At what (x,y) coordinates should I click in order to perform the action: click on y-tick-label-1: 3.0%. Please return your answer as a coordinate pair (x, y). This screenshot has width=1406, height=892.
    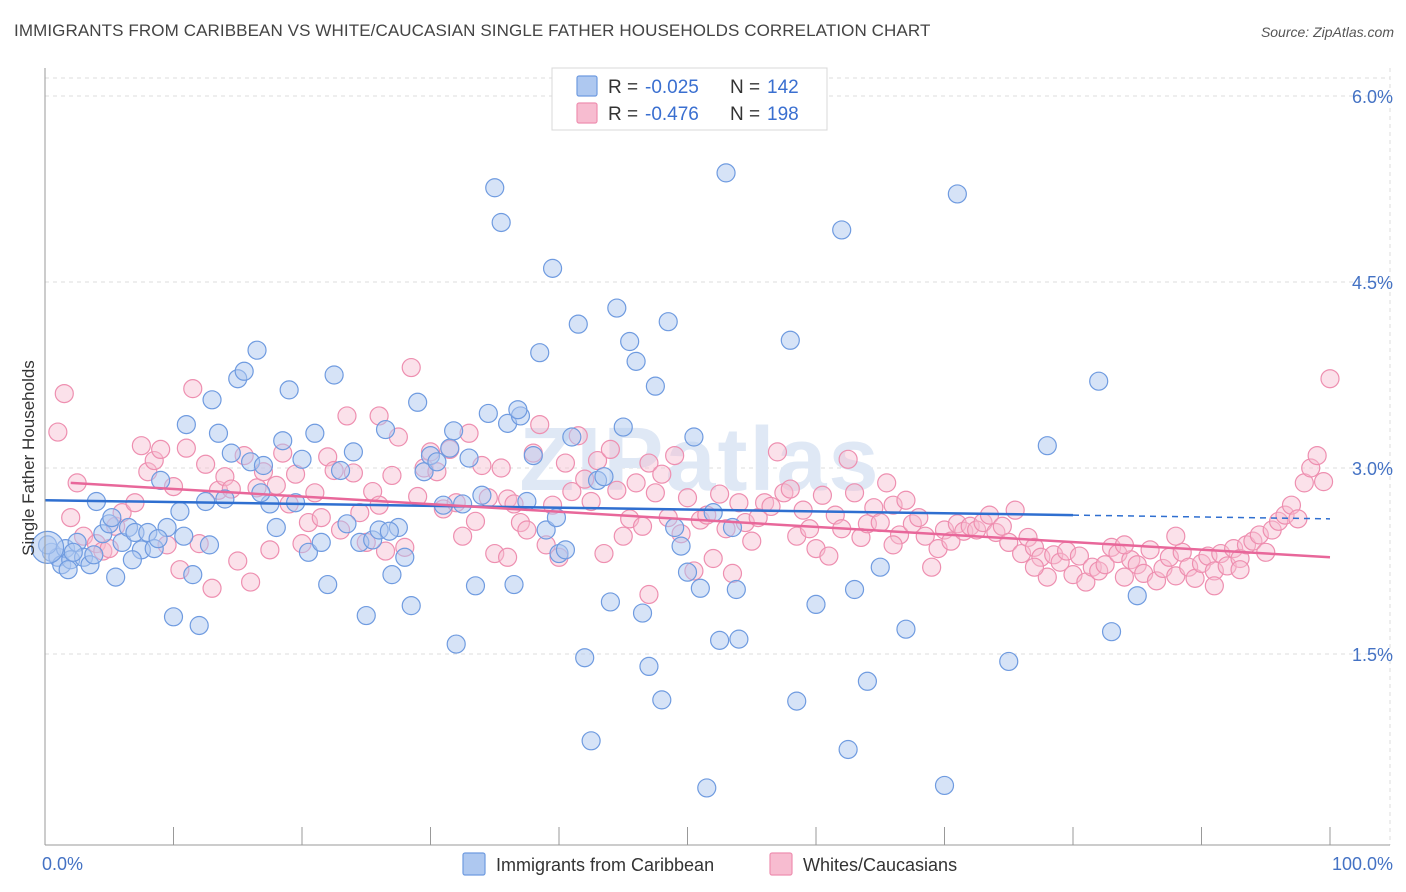
    Looking at the image, I should click on (1372, 469).